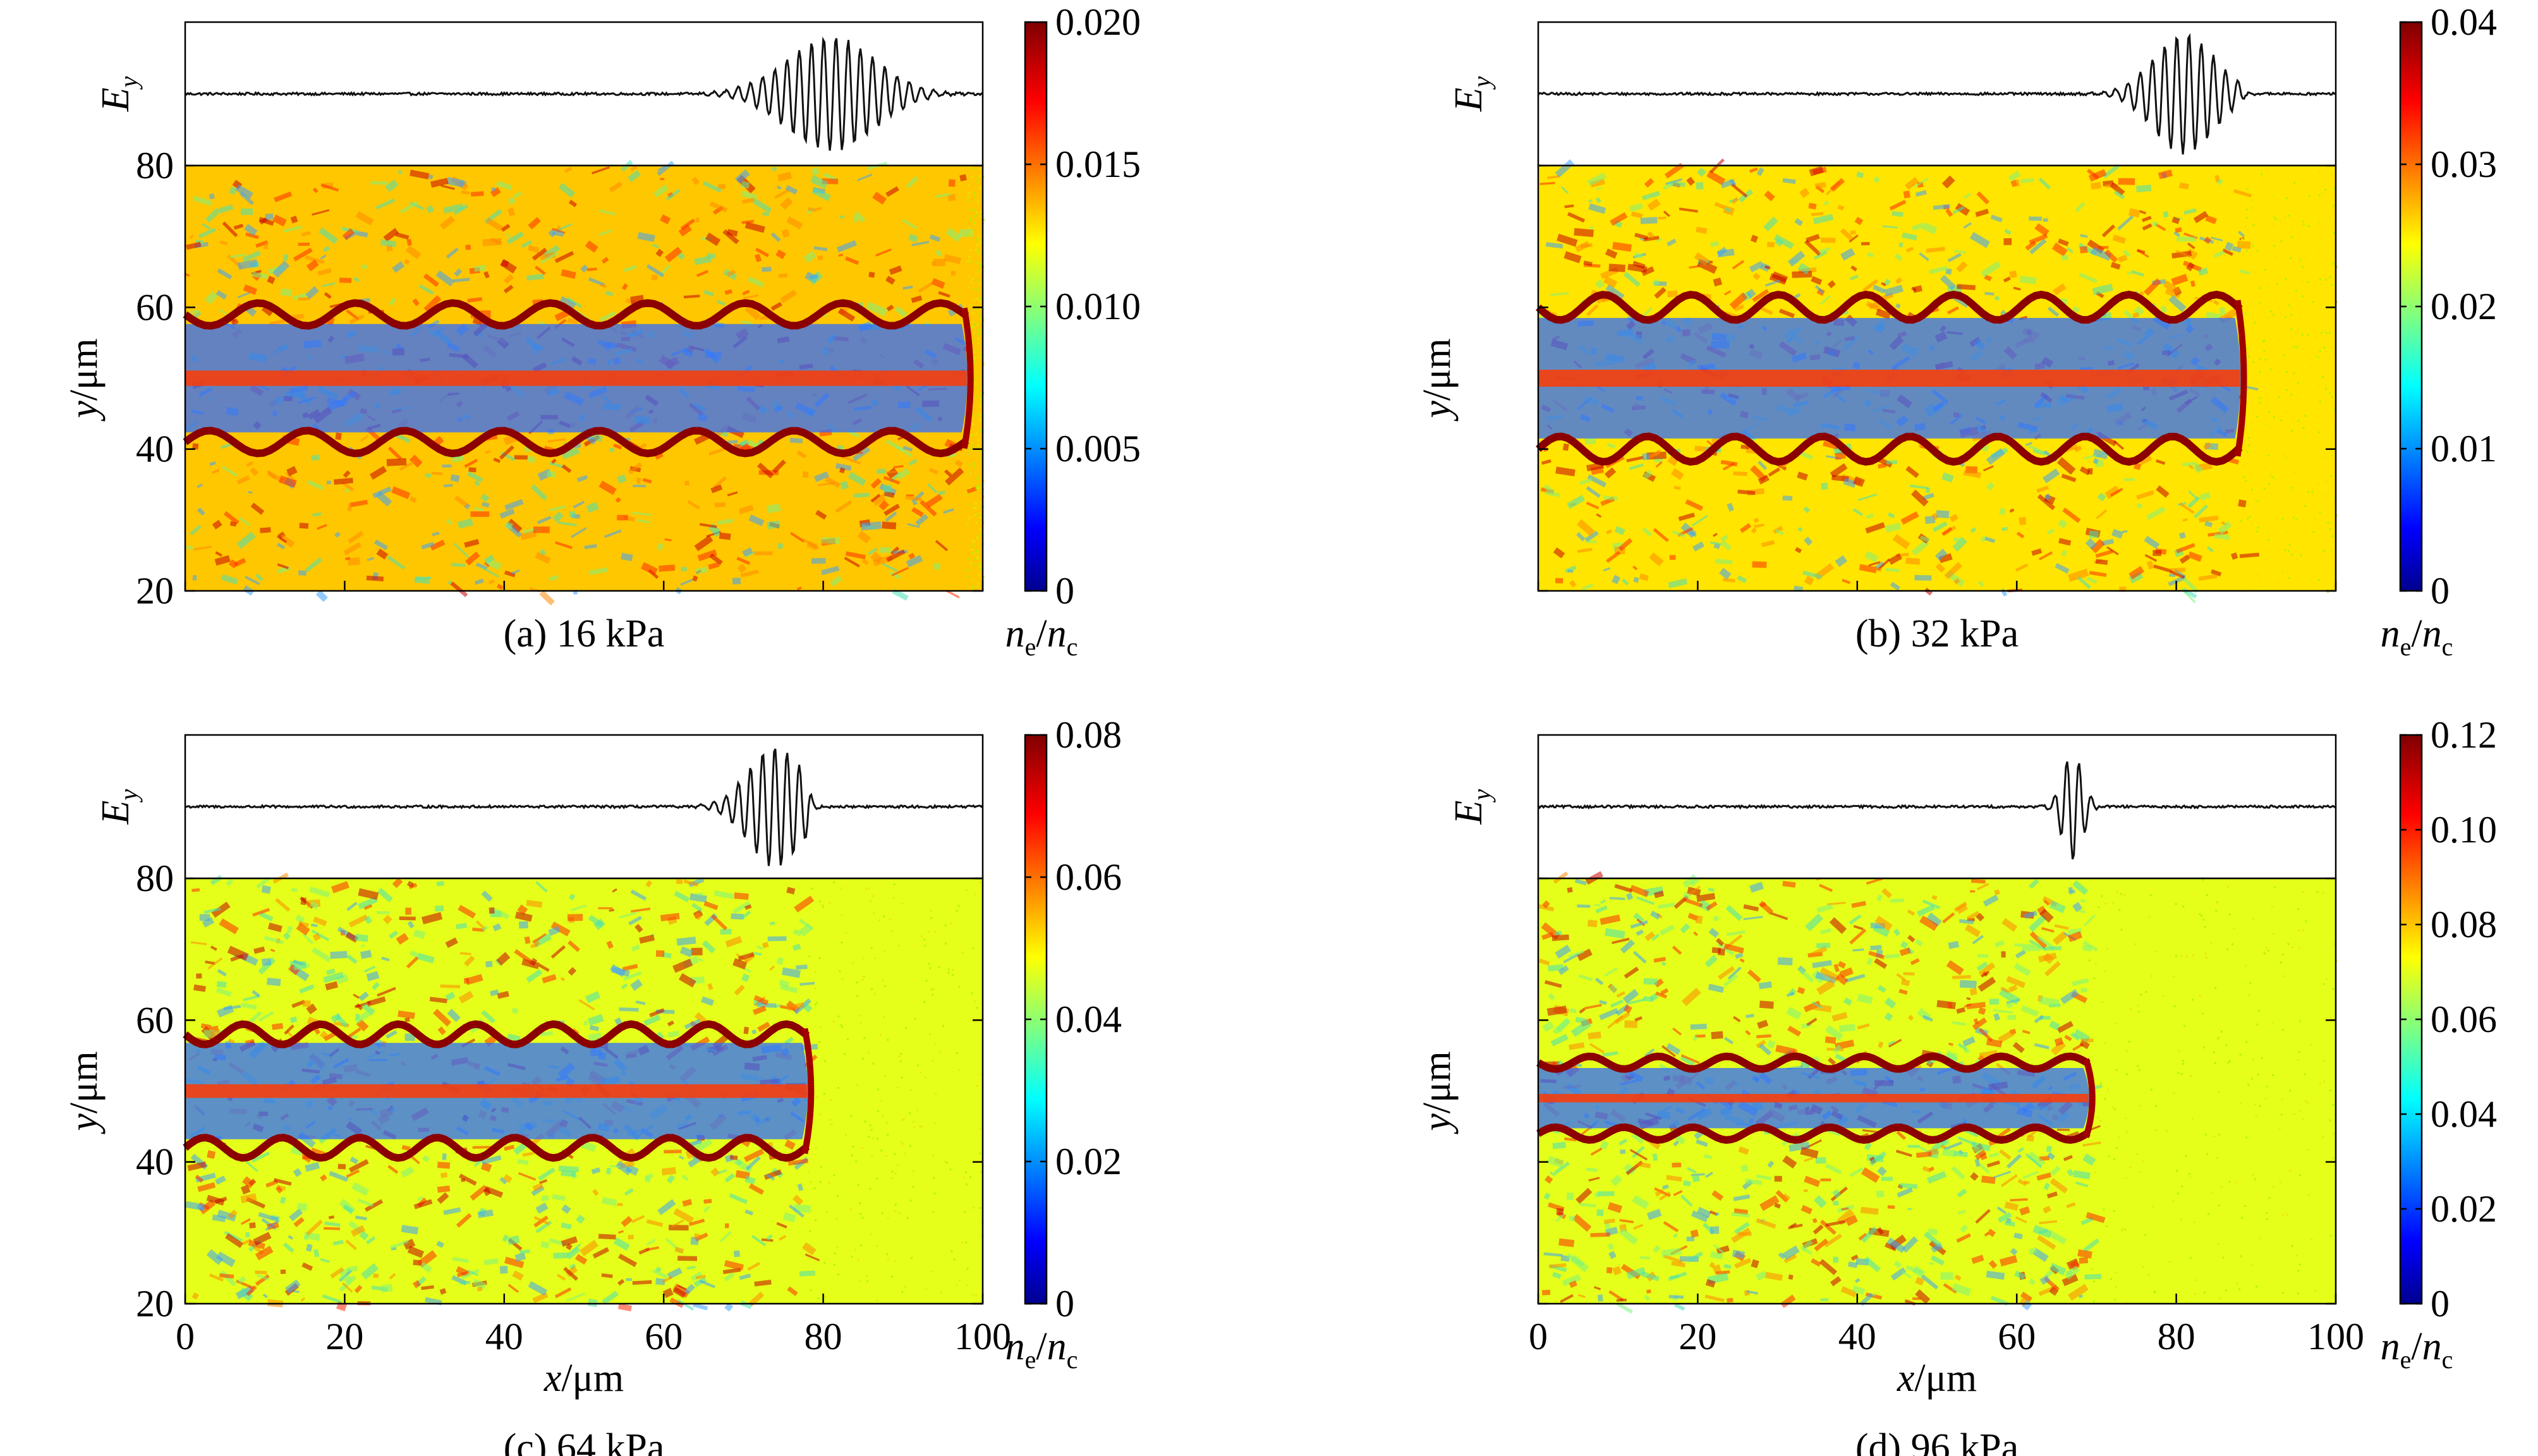 This screenshot has height=1456, width=2538. Describe the element at coordinates (84, 1092) in the screenshot. I see `y-axis-label: y/μm` at that location.